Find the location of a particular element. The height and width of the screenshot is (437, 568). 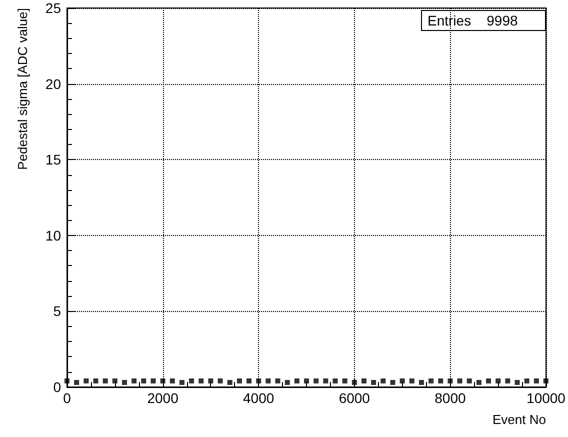

y-tick-label: 10 is located at coordinates (53, 235).